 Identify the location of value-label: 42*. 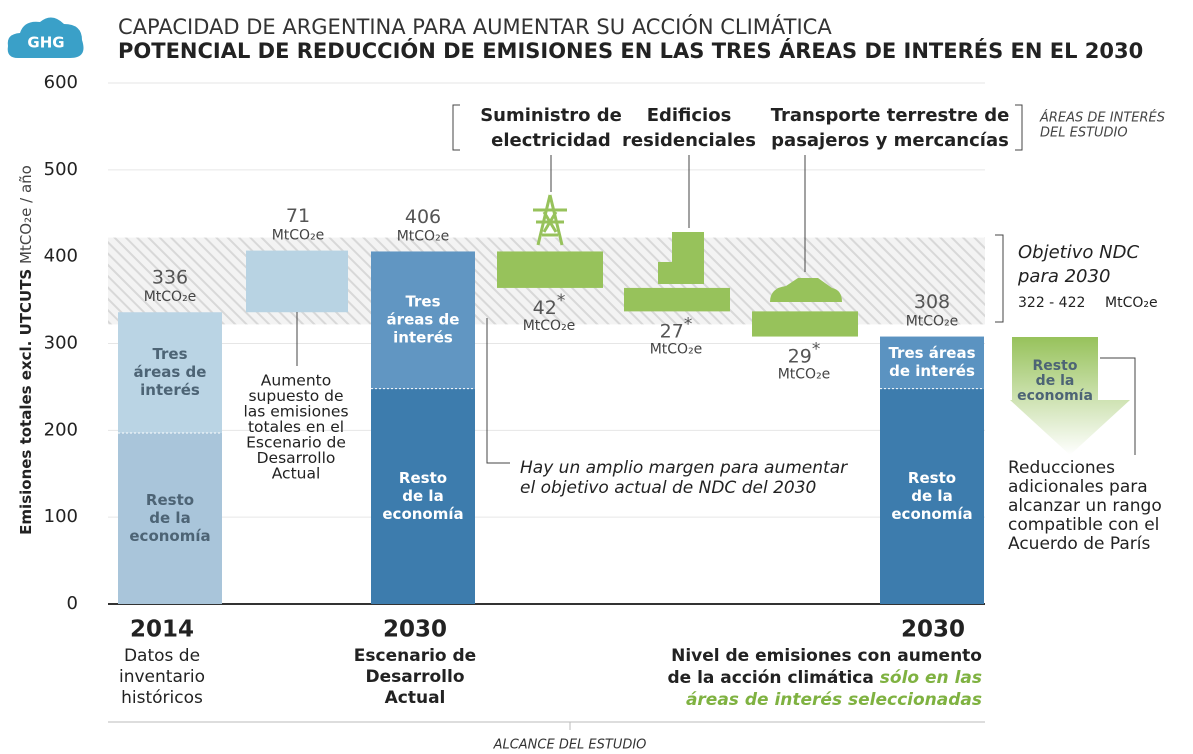
(549, 305).